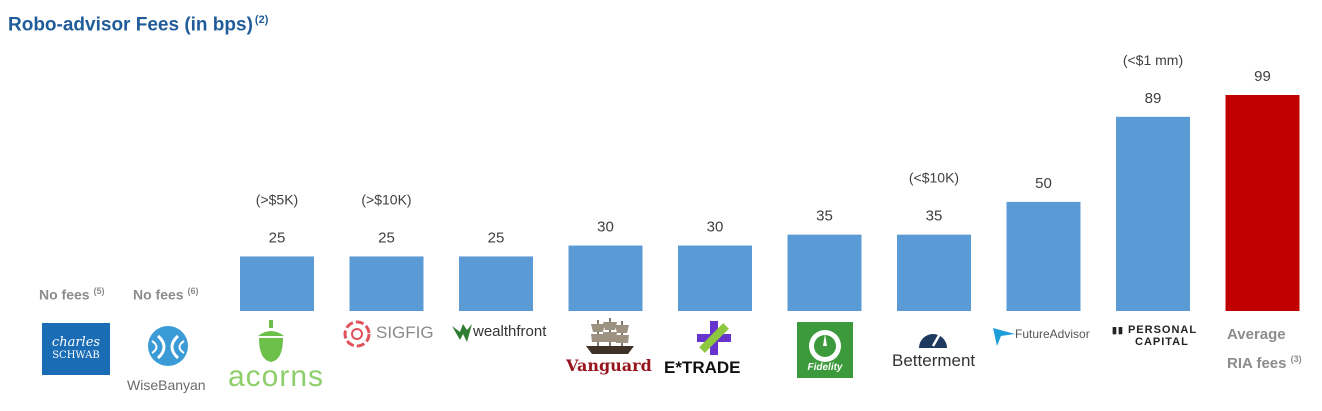 The image size is (1322, 411). What do you see at coordinates (934, 178) in the screenshot?
I see `bar-annotation: (<$10K)` at bounding box center [934, 178].